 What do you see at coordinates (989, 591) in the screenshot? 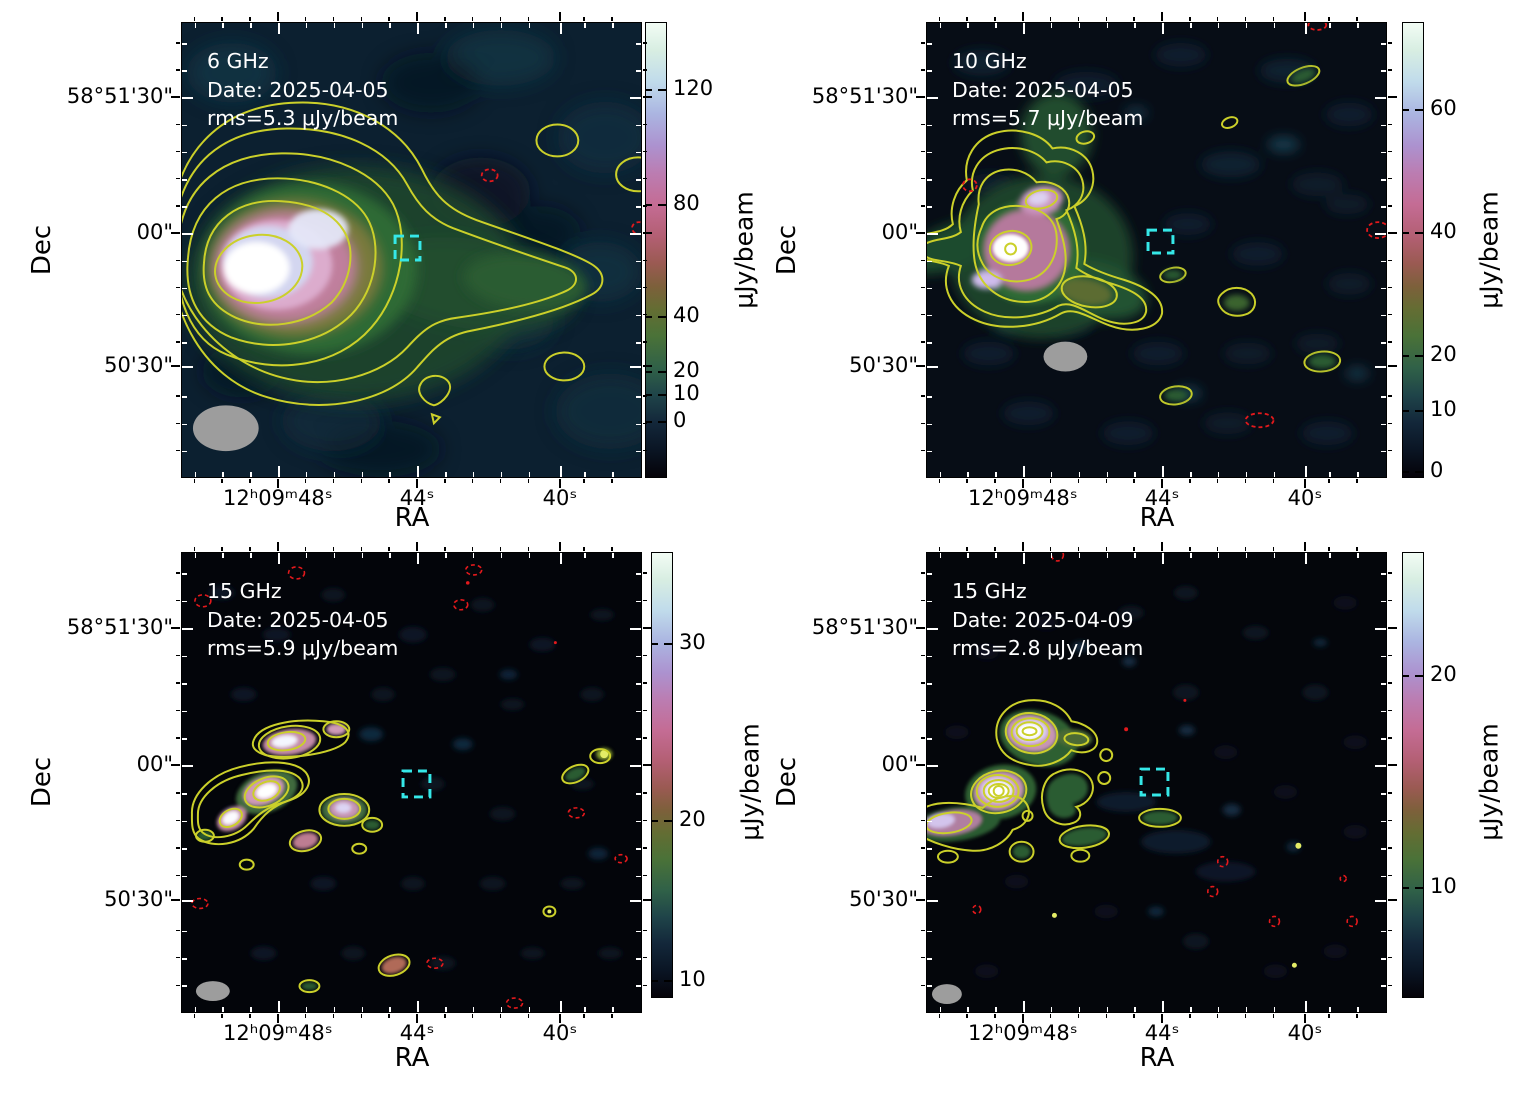
I see `frequency-label: 15 GHz` at bounding box center [989, 591].